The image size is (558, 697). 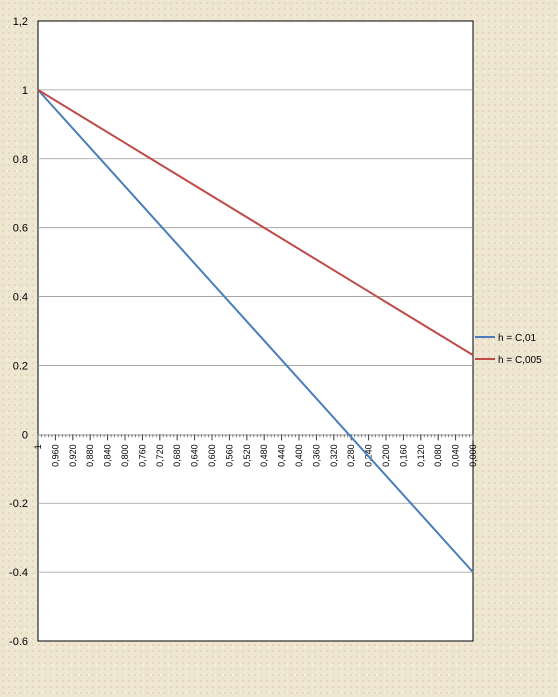 What do you see at coordinates (386, 455) in the screenshot?
I see `x-tick-label: 0,200` at bounding box center [386, 455].